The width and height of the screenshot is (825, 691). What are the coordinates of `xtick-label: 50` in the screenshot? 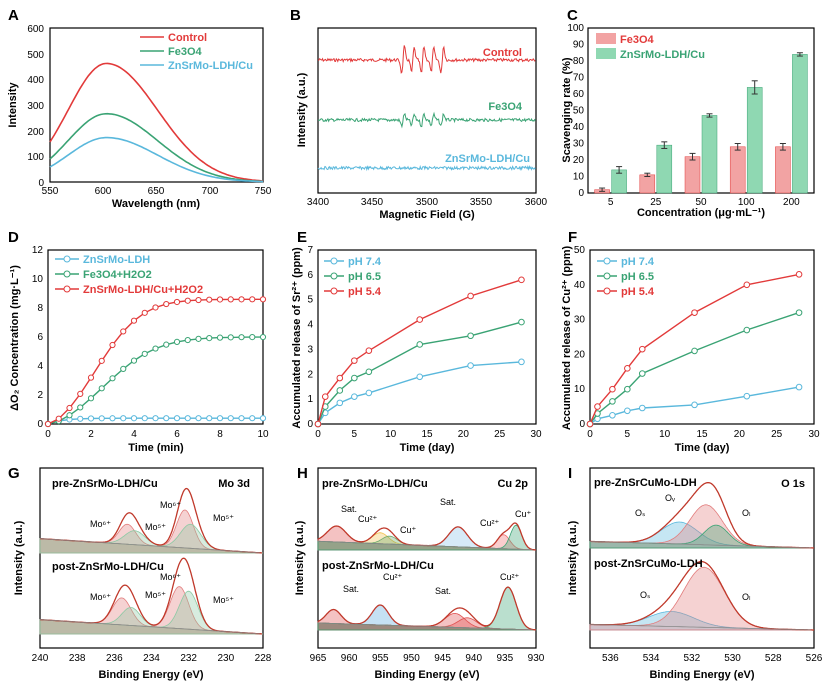 It's located at (701, 202).